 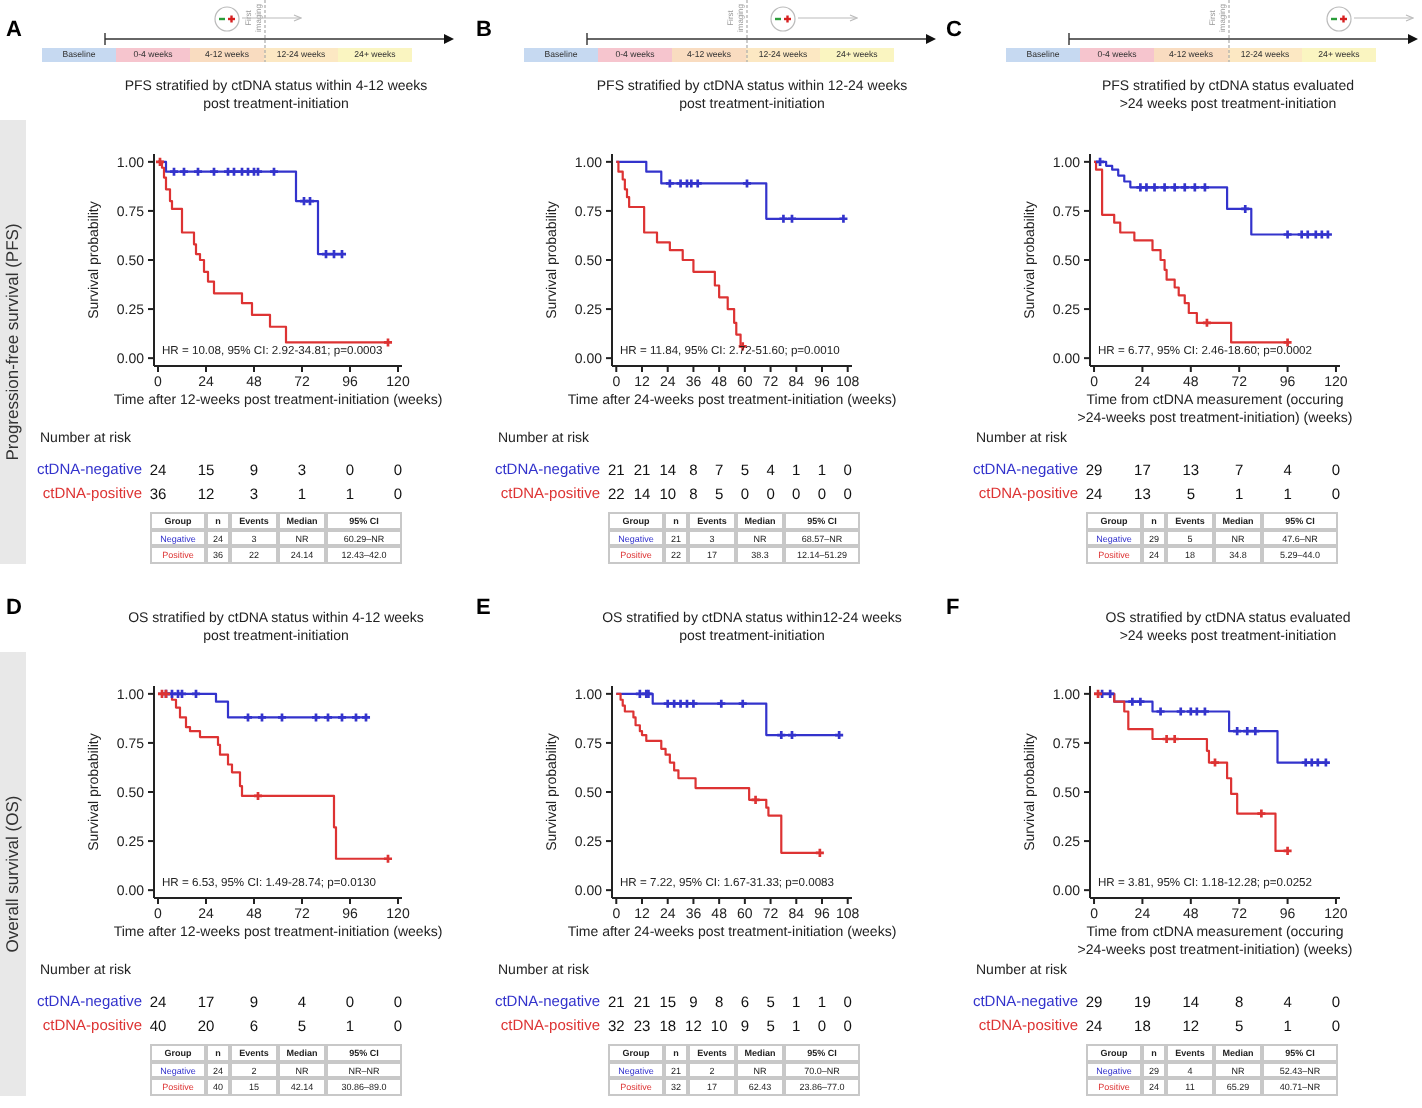 What do you see at coordinates (483, 609) in the screenshot?
I see `text: E` at bounding box center [483, 609].